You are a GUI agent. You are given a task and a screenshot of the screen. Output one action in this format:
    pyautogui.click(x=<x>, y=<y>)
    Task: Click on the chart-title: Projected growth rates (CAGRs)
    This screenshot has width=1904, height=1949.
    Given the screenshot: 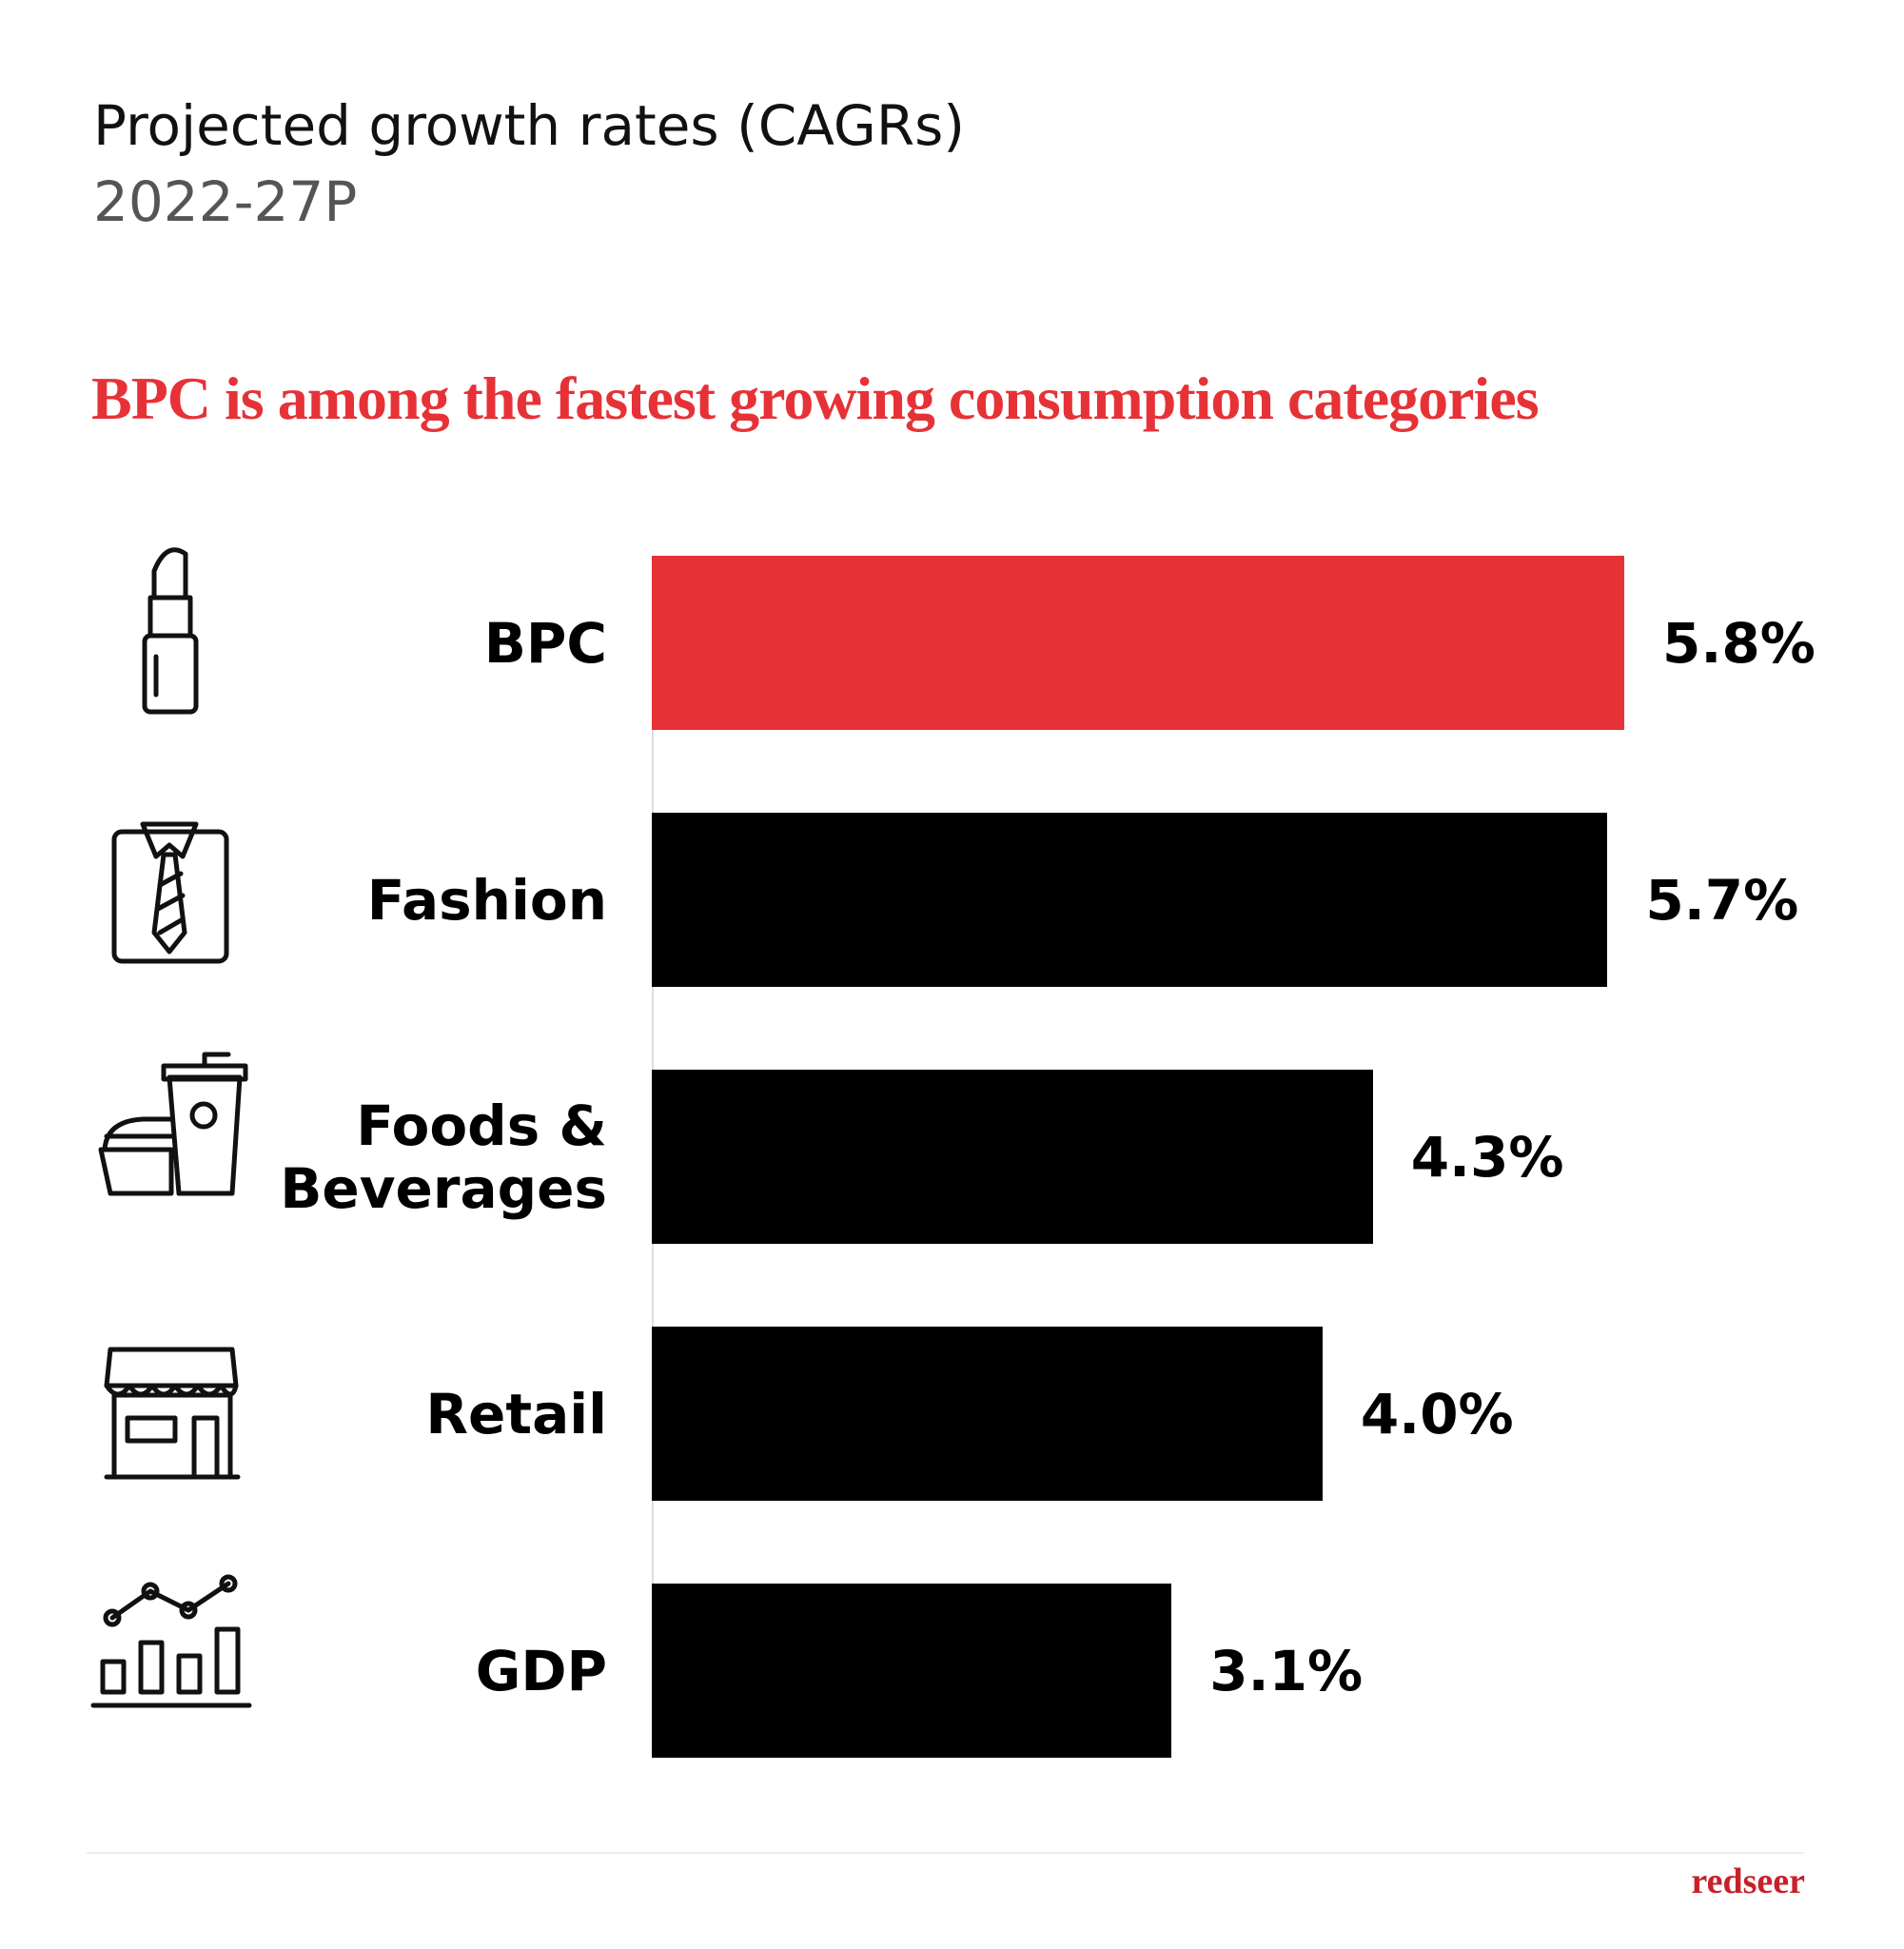 What is the action you would take?
    pyautogui.click(x=529, y=125)
    